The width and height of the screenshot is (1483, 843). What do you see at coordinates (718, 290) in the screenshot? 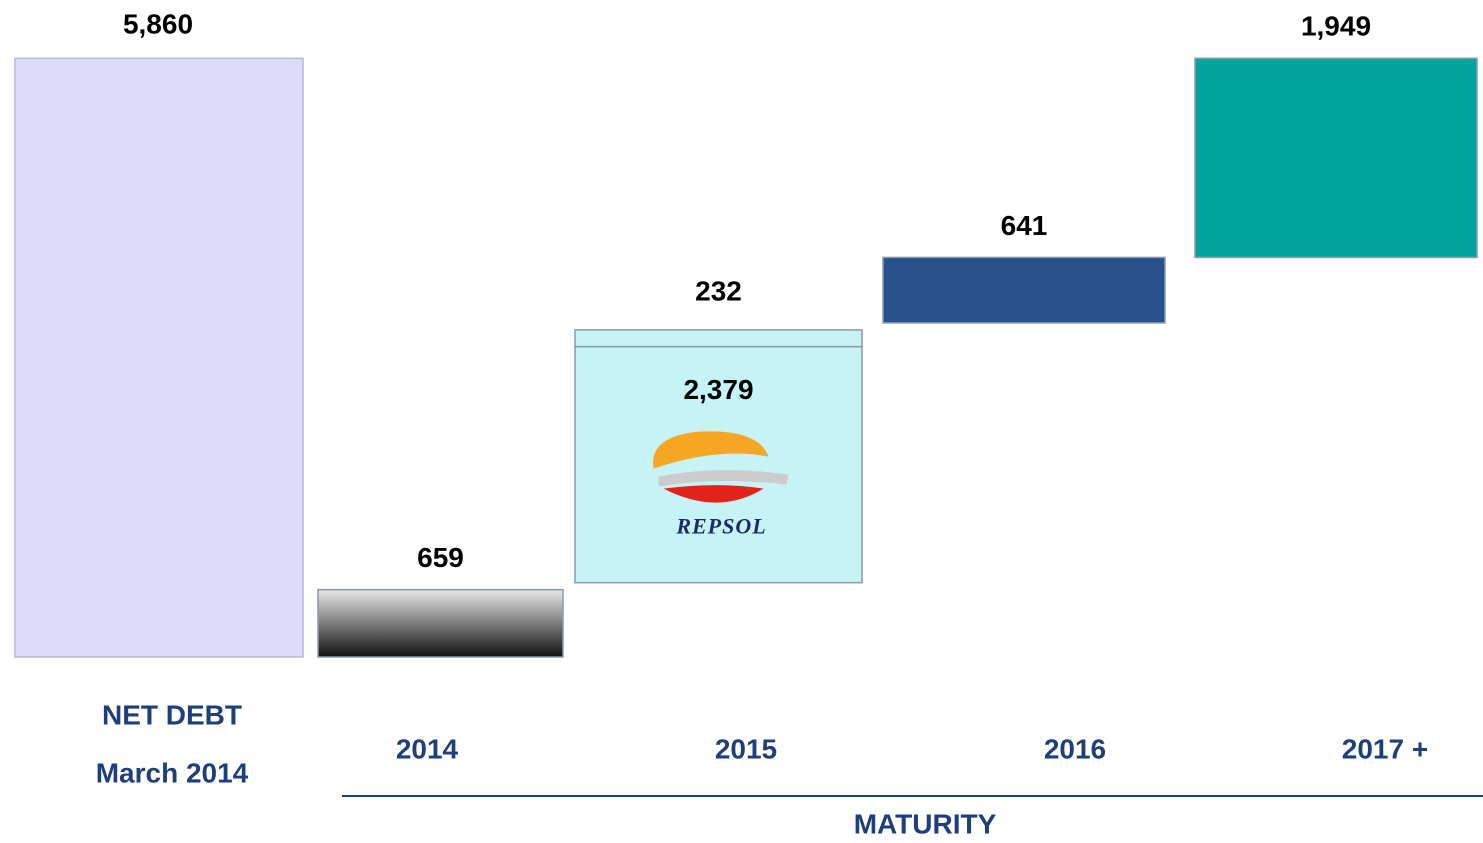
I see `value-label: 232` at bounding box center [718, 290].